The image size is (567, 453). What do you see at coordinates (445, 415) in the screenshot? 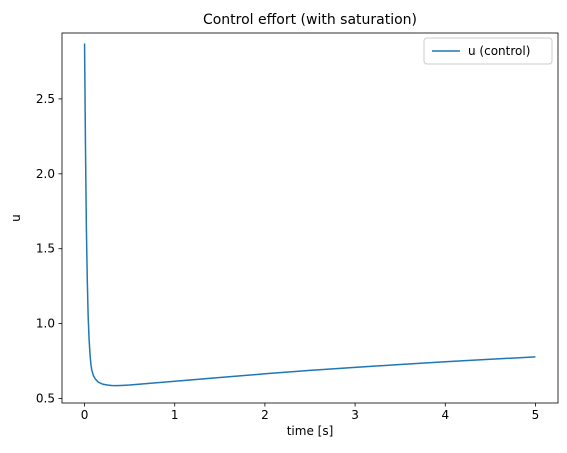
I see `x-tick-label: 4` at bounding box center [445, 415].